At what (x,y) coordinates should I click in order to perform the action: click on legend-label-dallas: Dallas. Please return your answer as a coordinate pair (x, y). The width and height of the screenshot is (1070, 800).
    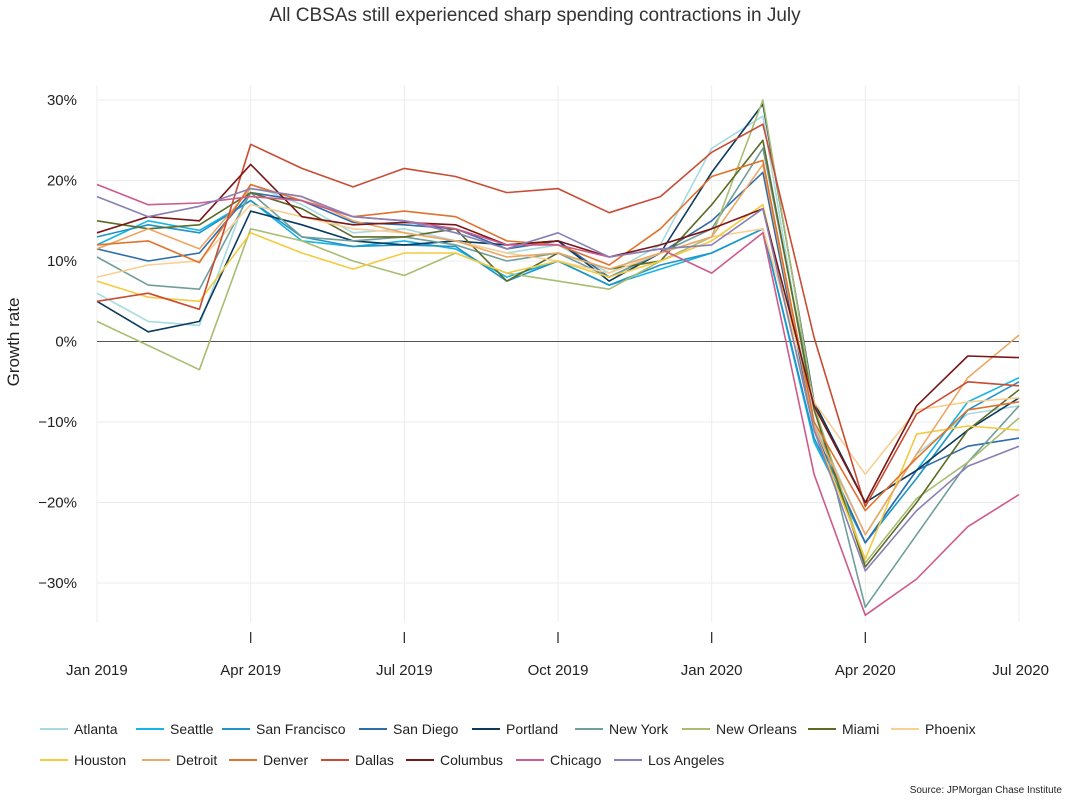
    Looking at the image, I should click on (374, 760).